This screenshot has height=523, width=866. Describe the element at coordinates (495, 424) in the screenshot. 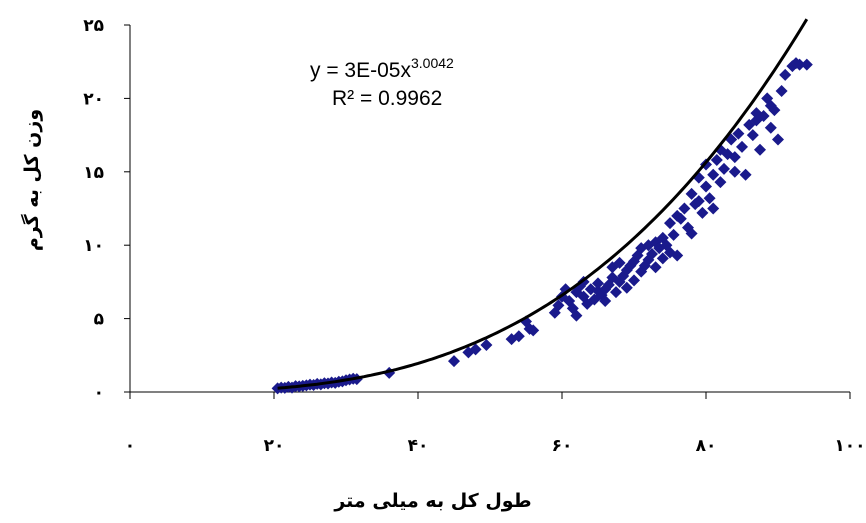

I see `x-axis-ticks: ۰ ۲۰ ۴۰ ۶۰ ۸۰ ۱۰۰` at that location.